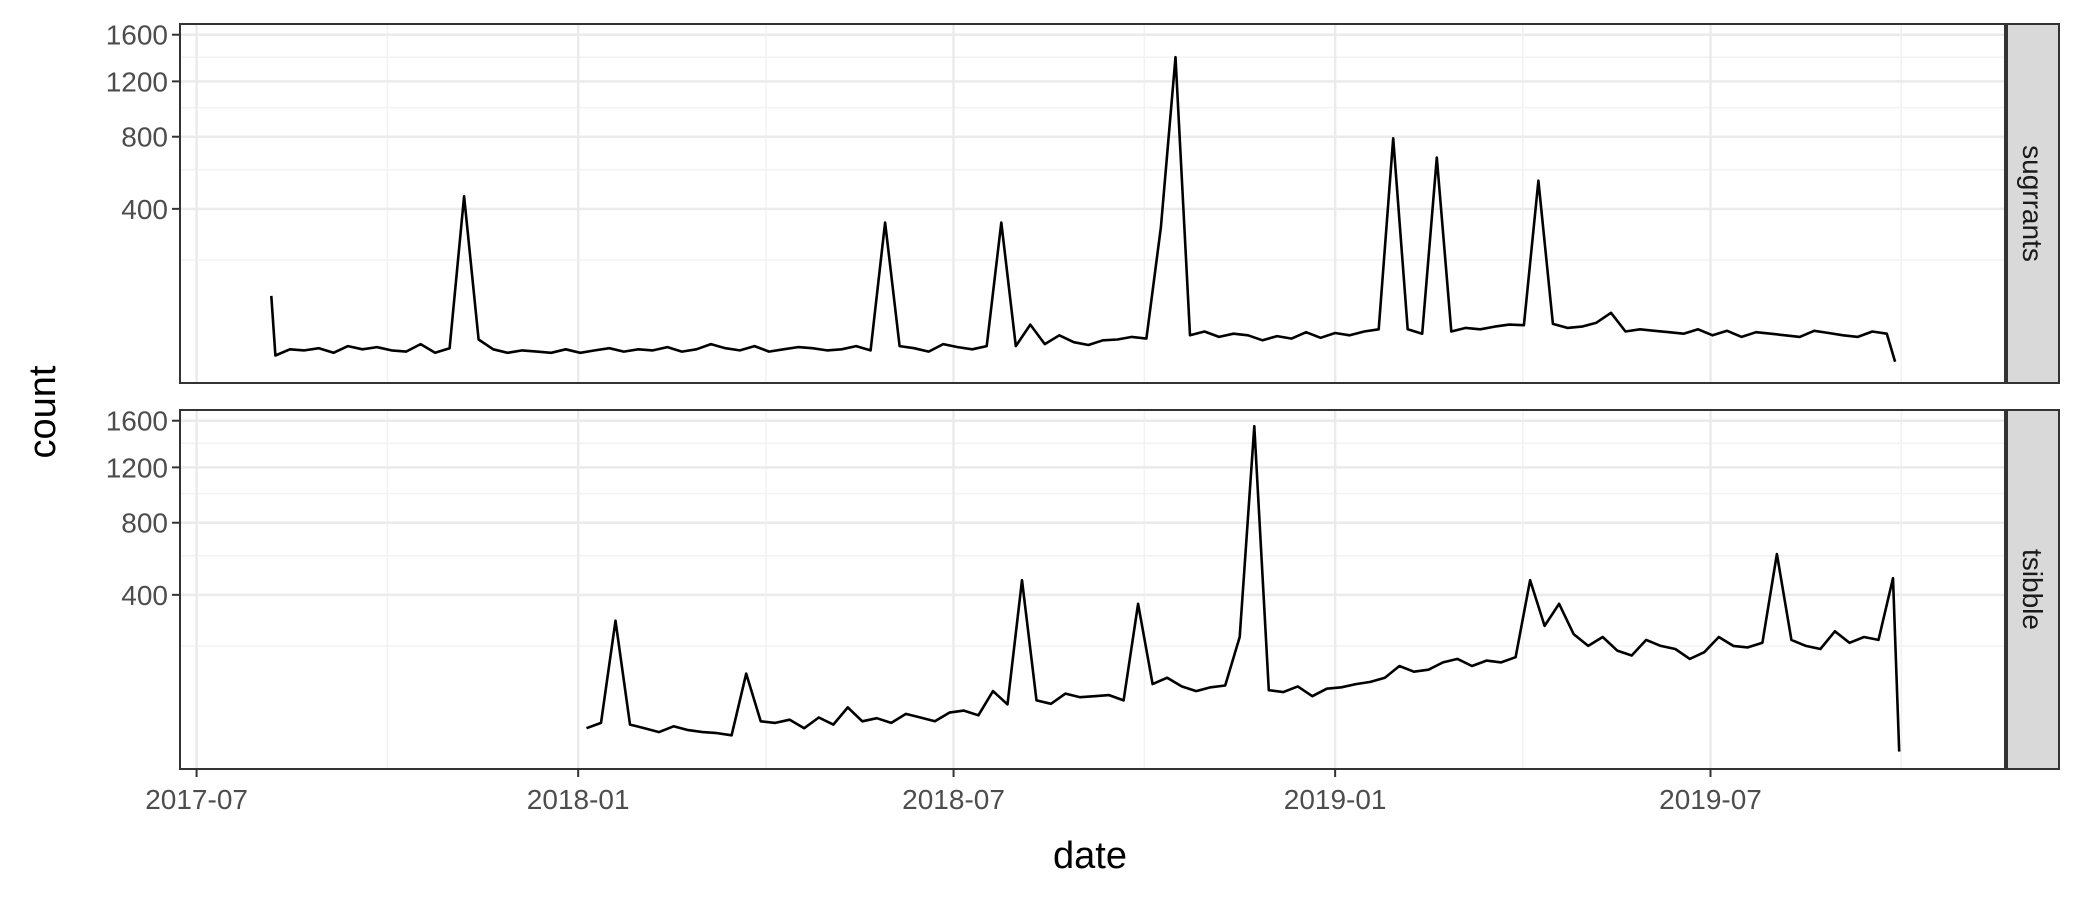 The width and height of the screenshot is (2100, 900). Describe the element at coordinates (578, 799) in the screenshot. I see `x-tick-label: 2018-01` at that location.